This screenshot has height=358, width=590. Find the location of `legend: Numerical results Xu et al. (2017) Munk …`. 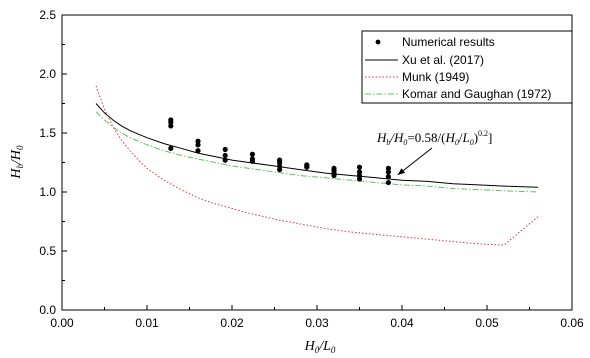

legend: Numerical results Xu et al. (2017) Munk … is located at coordinates (467, 67).